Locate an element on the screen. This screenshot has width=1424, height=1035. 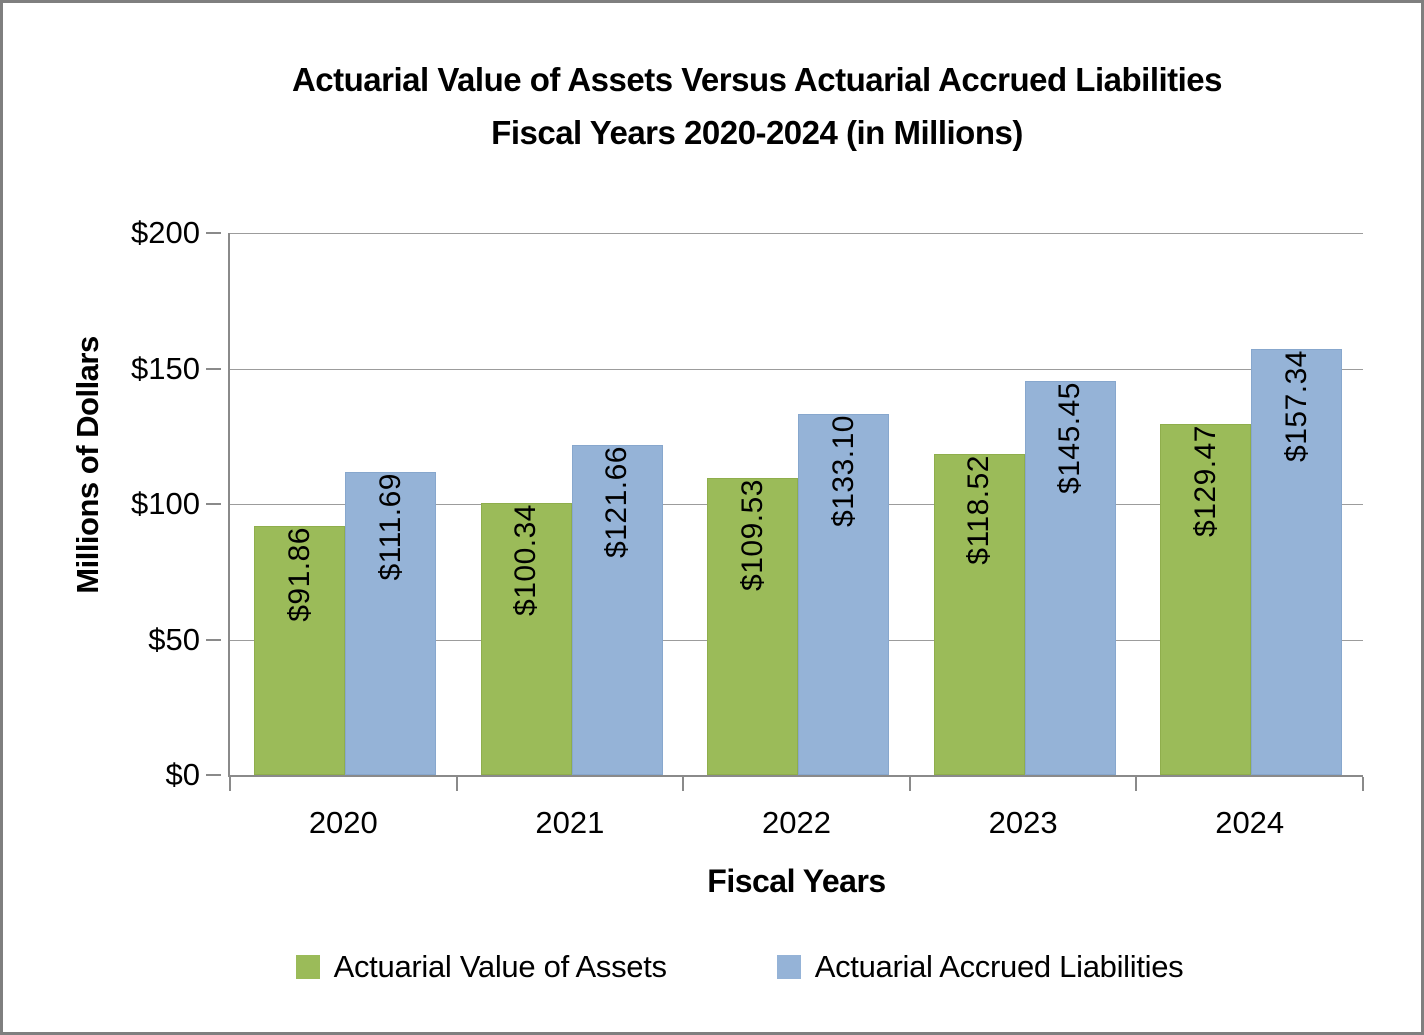
bar-liabilities-2020: $111.69 is located at coordinates (390, 623).